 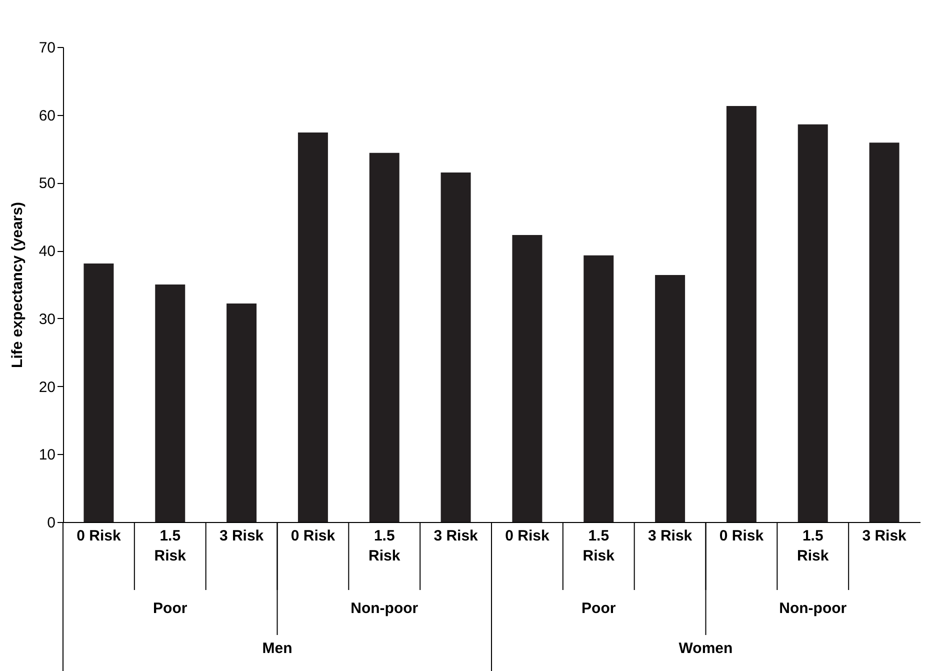 What do you see at coordinates (47, 48) in the screenshot?
I see `y-tick-label: 70` at bounding box center [47, 48].